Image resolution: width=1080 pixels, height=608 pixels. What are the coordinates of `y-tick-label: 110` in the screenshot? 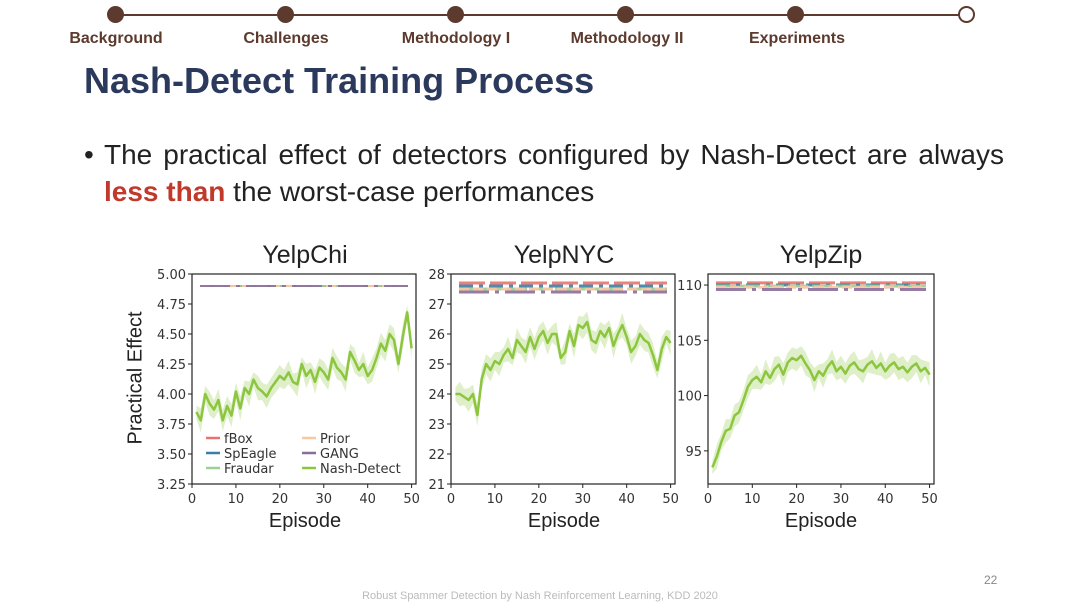 It's located at (689, 286).